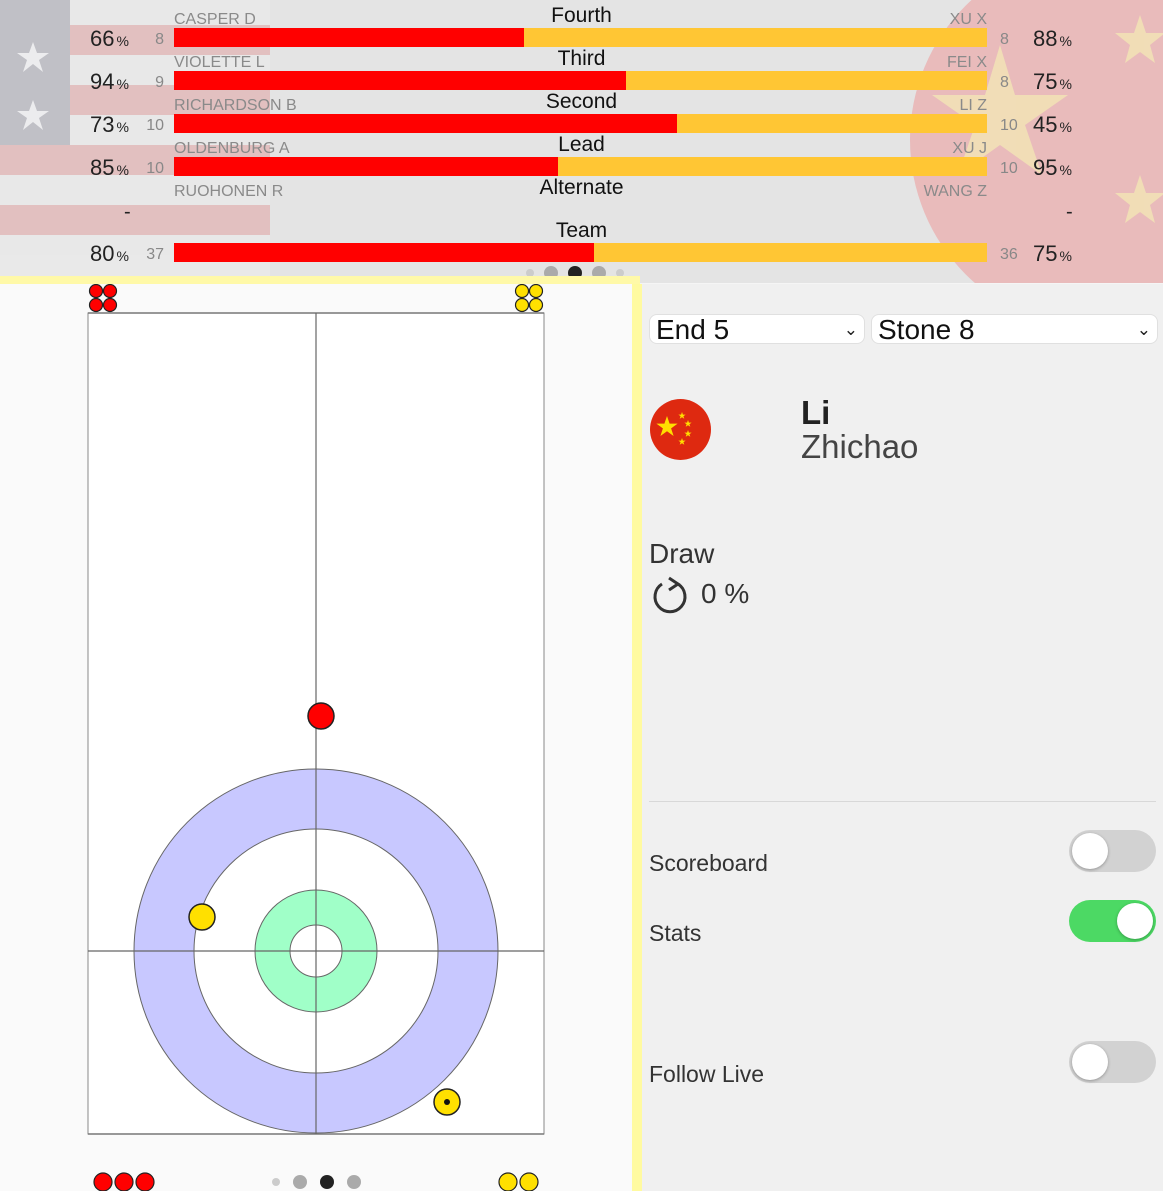 Image resolution: width=1163 pixels, height=1191 pixels. What do you see at coordinates (109, 253) in the screenshot?
I see `left-percentage: 80%` at bounding box center [109, 253].